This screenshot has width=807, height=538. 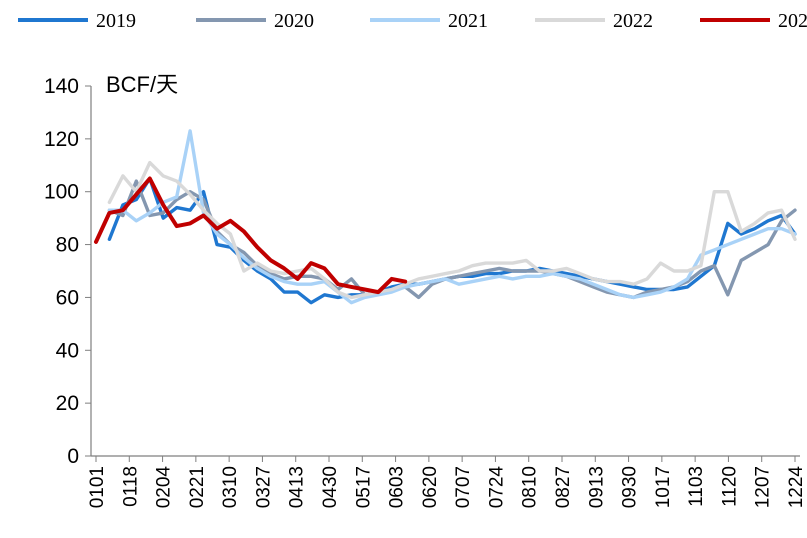 What do you see at coordinates (596, 487) in the screenshot?
I see `x-tick-label: 0913` at bounding box center [596, 487].